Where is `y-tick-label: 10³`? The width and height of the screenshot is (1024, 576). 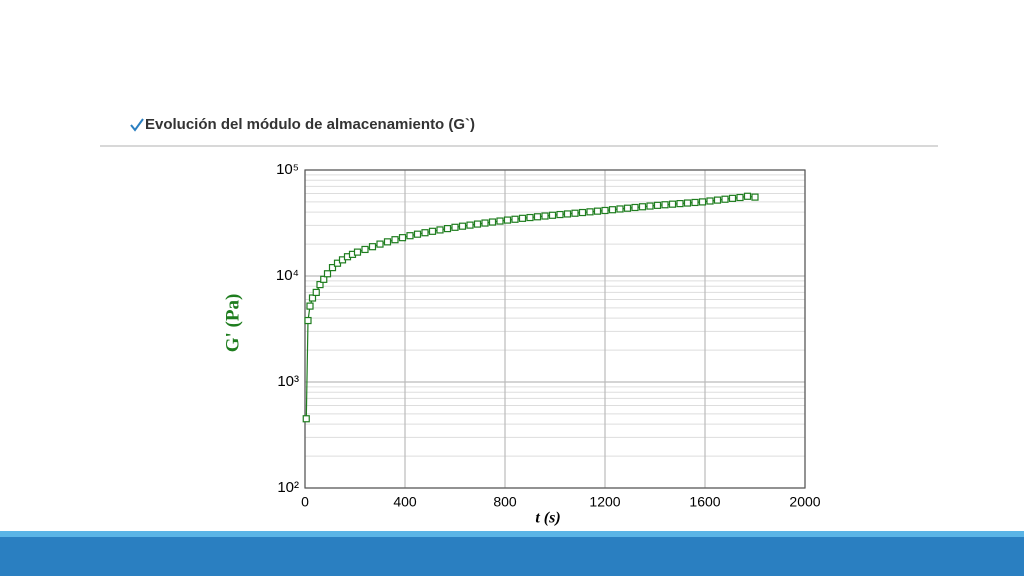
y-tick-label: 10³ is located at coordinates (288, 381).